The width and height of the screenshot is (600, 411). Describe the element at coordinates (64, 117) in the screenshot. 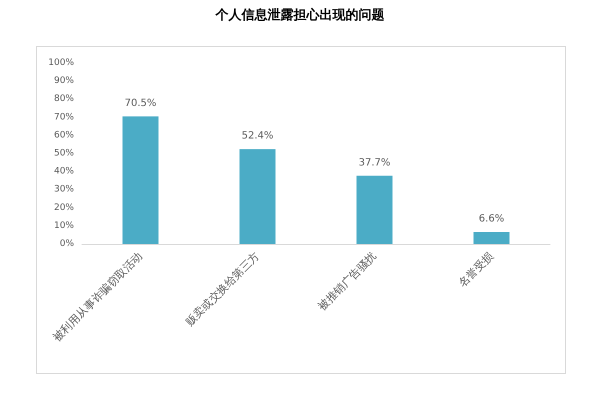

I see `y-tick-label: 70%` at that location.